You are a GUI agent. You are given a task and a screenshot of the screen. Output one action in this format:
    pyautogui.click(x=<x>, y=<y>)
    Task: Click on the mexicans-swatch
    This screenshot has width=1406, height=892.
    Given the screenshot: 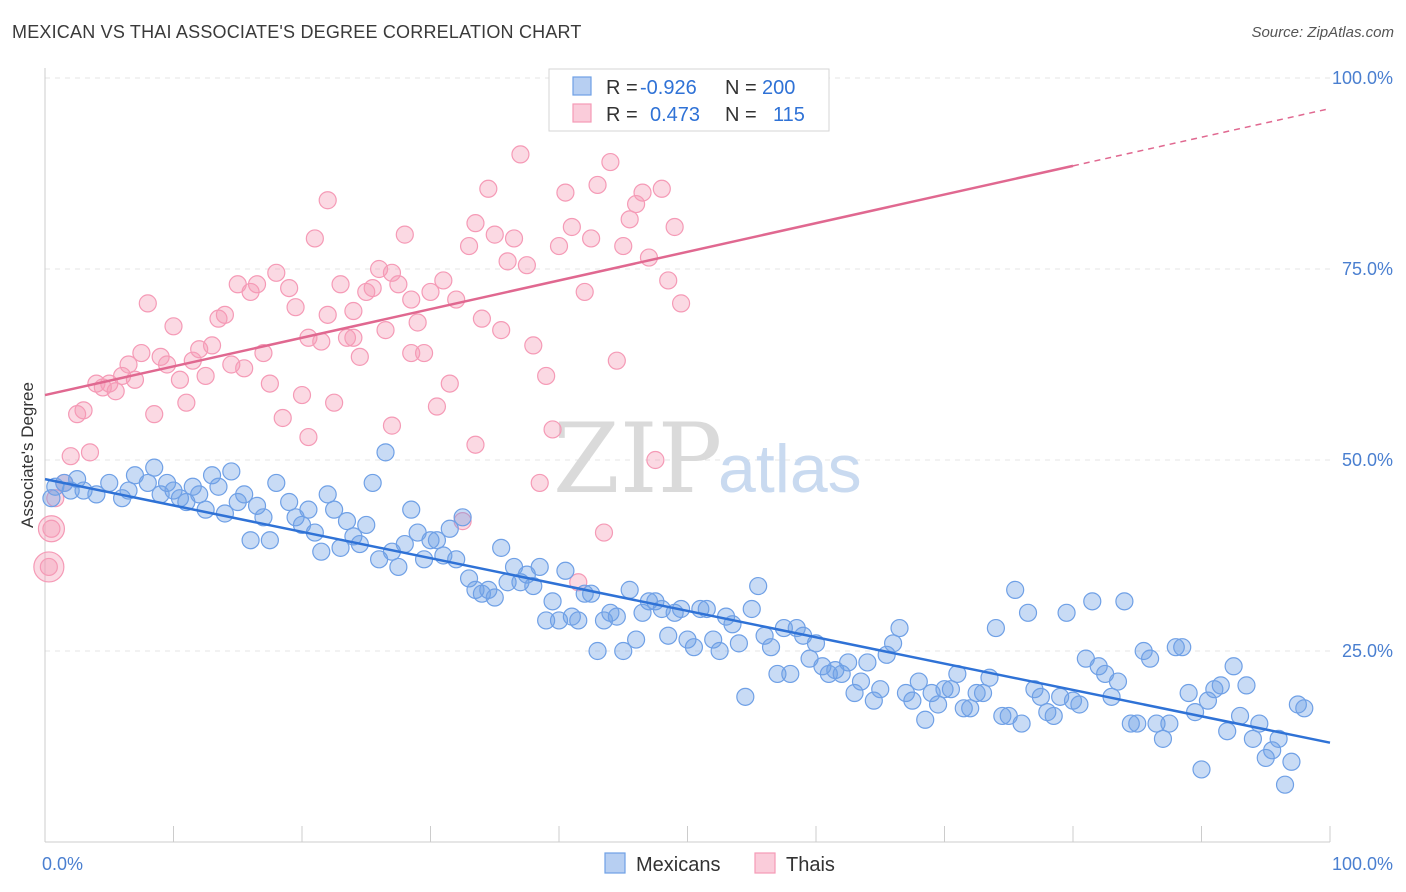 What is the action you would take?
    pyautogui.click(x=582, y=86)
    